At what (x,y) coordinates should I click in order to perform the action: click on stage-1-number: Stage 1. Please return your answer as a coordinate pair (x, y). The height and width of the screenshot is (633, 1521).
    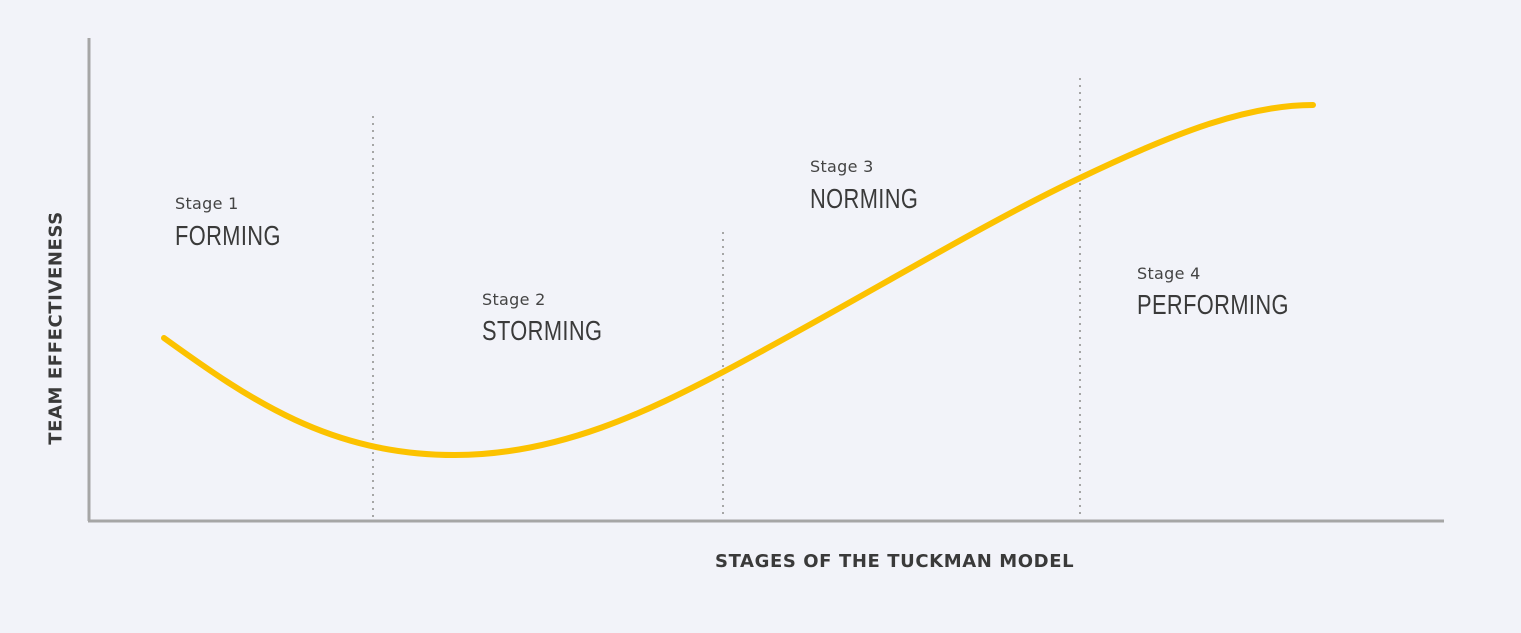
    Looking at the image, I should click on (207, 203).